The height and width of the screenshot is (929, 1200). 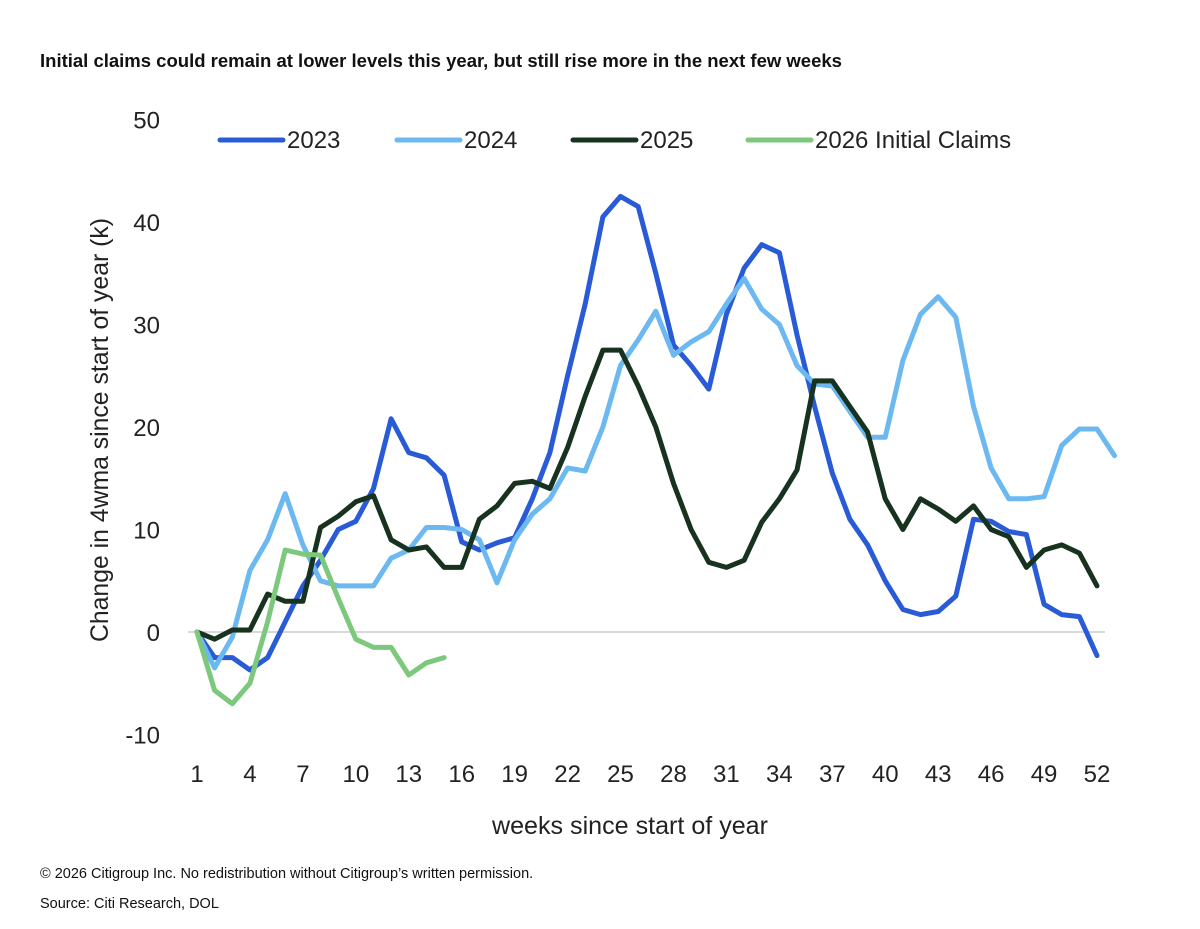 What do you see at coordinates (673, 774) in the screenshot?
I see `x-tick-label: 28` at bounding box center [673, 774].